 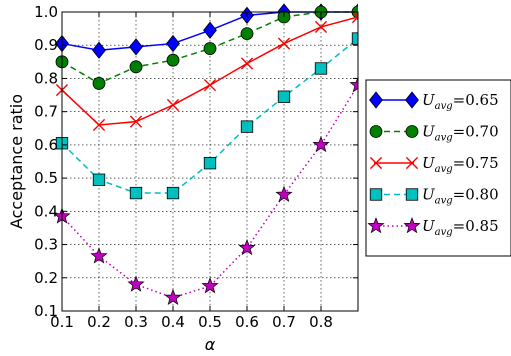 What do you see at coordinates (46, 78) in the screenshot?
I see `y-tick-label: 0.8` at bounding box center [46, 78].